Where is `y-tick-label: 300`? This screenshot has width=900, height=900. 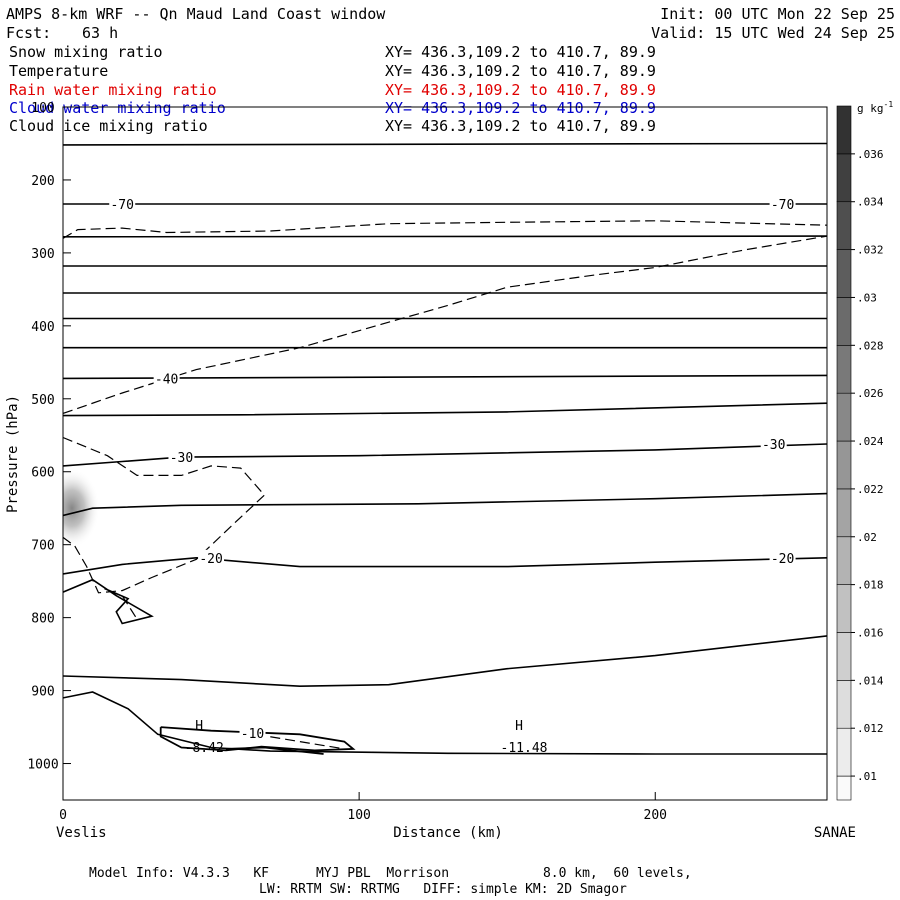
y-tick-label: 300 is located at coordinates (42, 254).